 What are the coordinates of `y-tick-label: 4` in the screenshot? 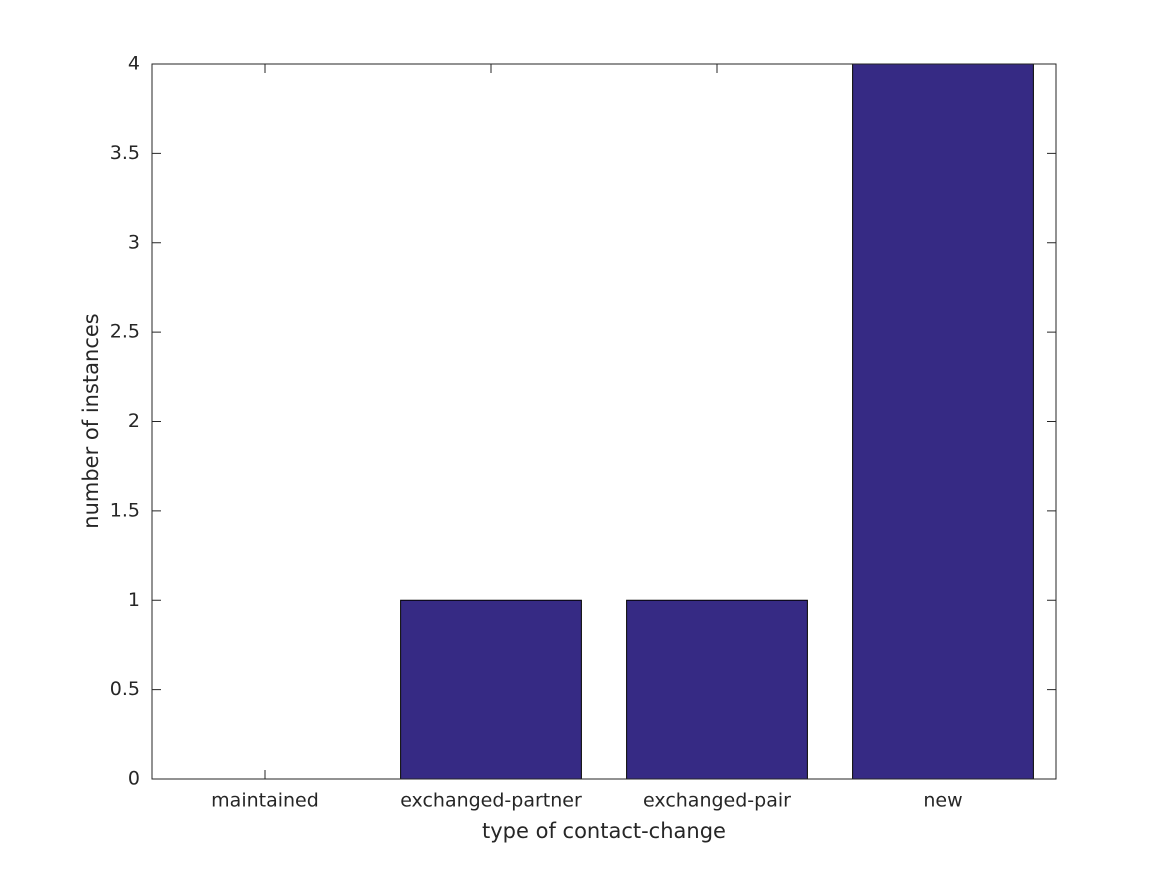 It's located at (134, 64).